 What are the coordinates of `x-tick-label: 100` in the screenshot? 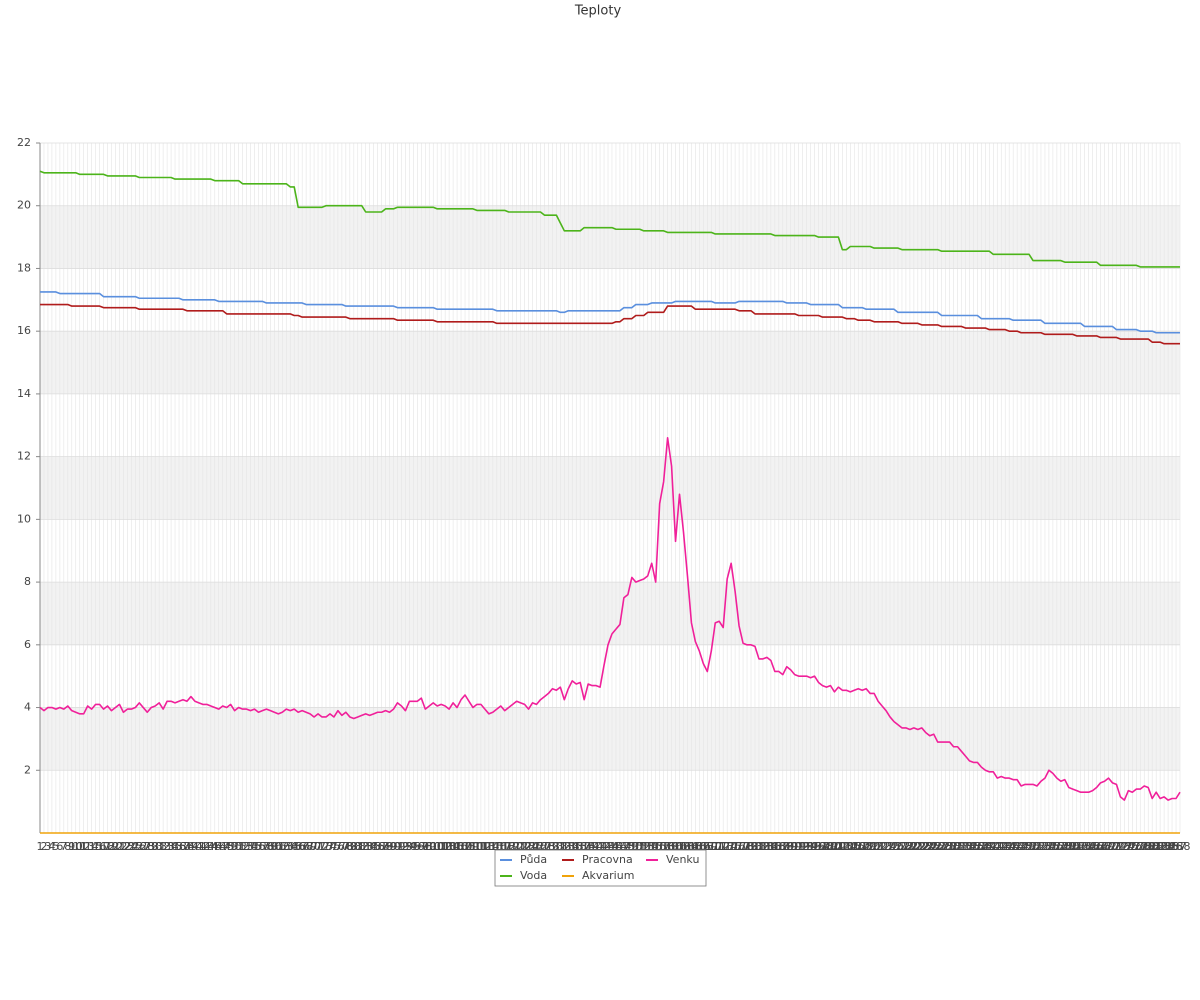 It's located at (433, 846).